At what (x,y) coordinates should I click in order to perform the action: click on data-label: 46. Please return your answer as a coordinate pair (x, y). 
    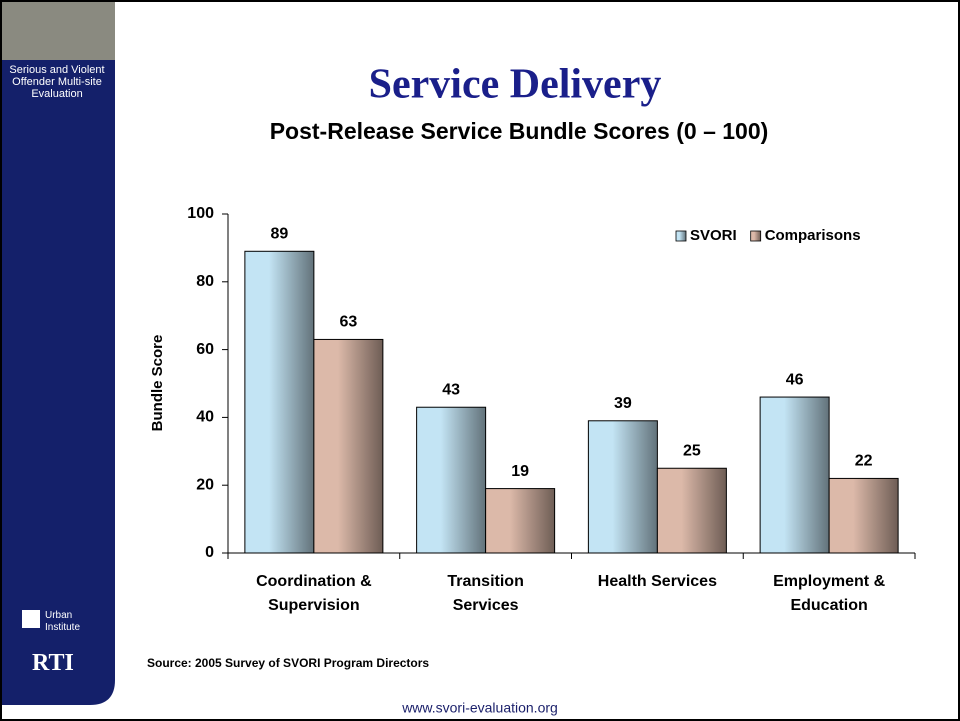
    Looking at the image, I should click on (795, 379).